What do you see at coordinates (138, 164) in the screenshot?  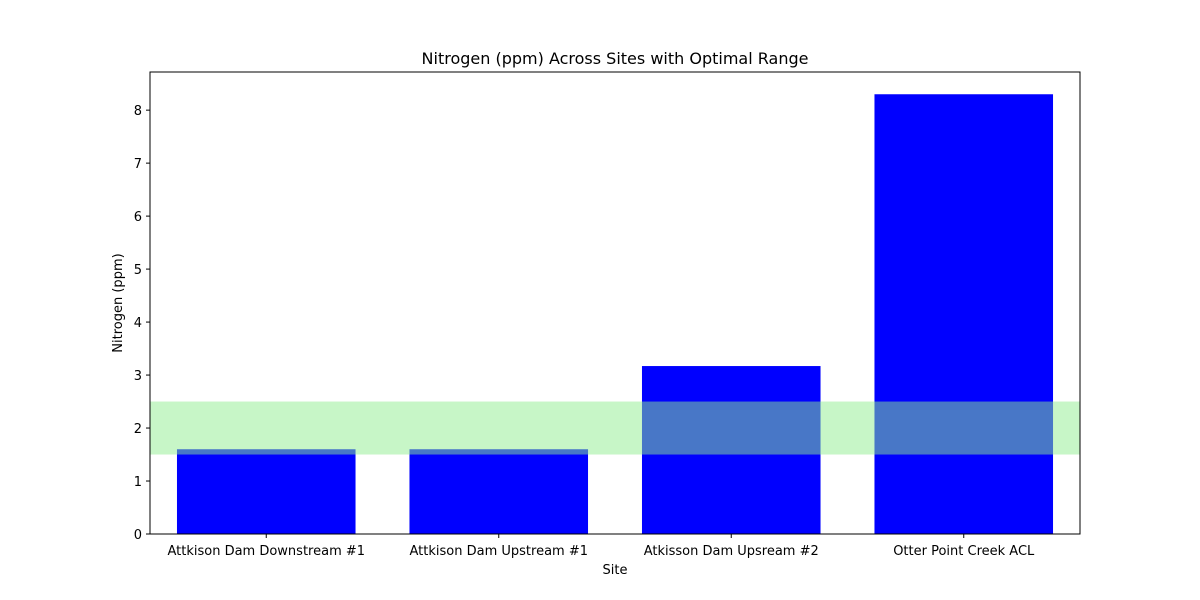 I see `y-tick-label-7: 7` at bounding box center [138, 164].